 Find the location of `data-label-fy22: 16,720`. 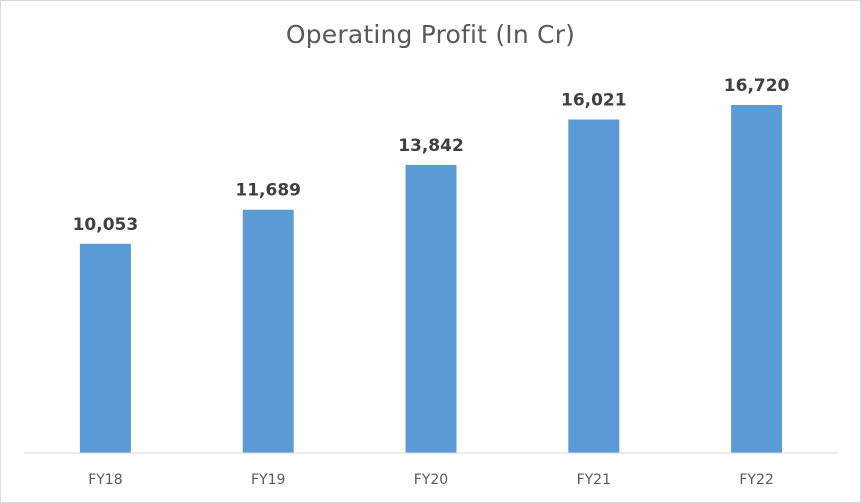

data-label-fy22: 16,720 is located at coordinates (757, 86).